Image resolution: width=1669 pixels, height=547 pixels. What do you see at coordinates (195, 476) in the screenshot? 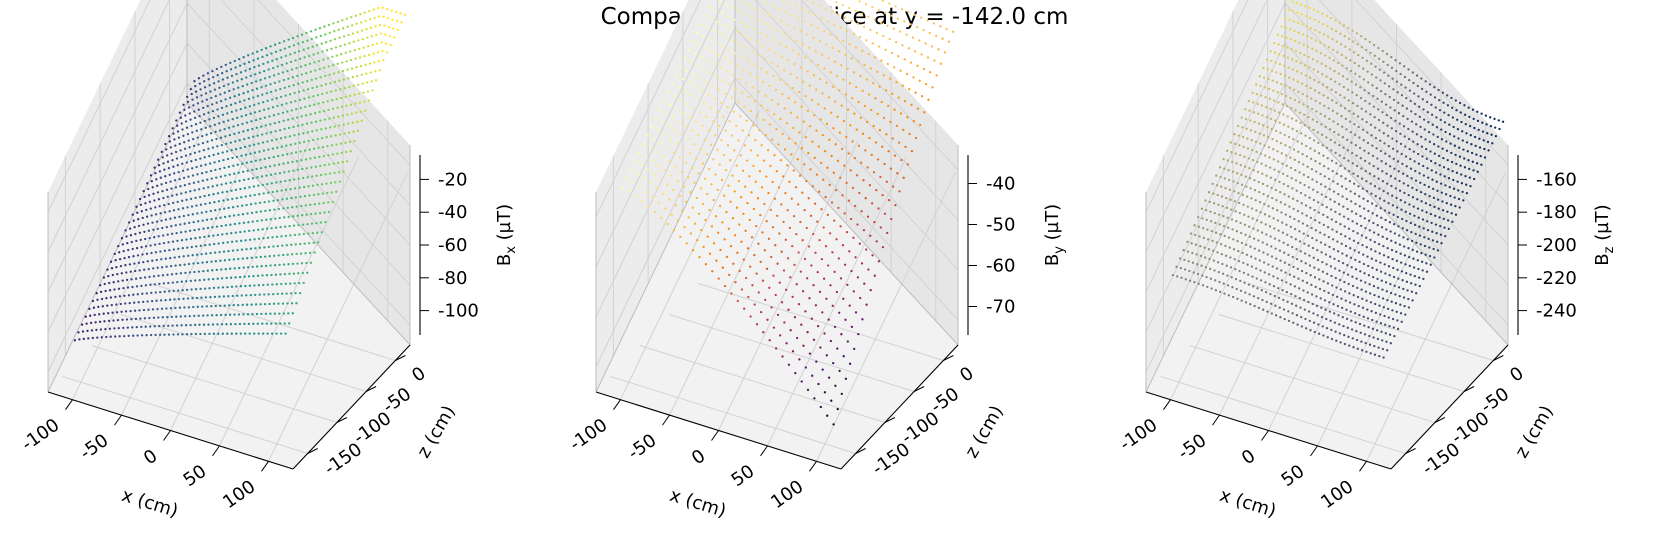
I see `x-tick-label: 50` at bounding box center [195, 476].